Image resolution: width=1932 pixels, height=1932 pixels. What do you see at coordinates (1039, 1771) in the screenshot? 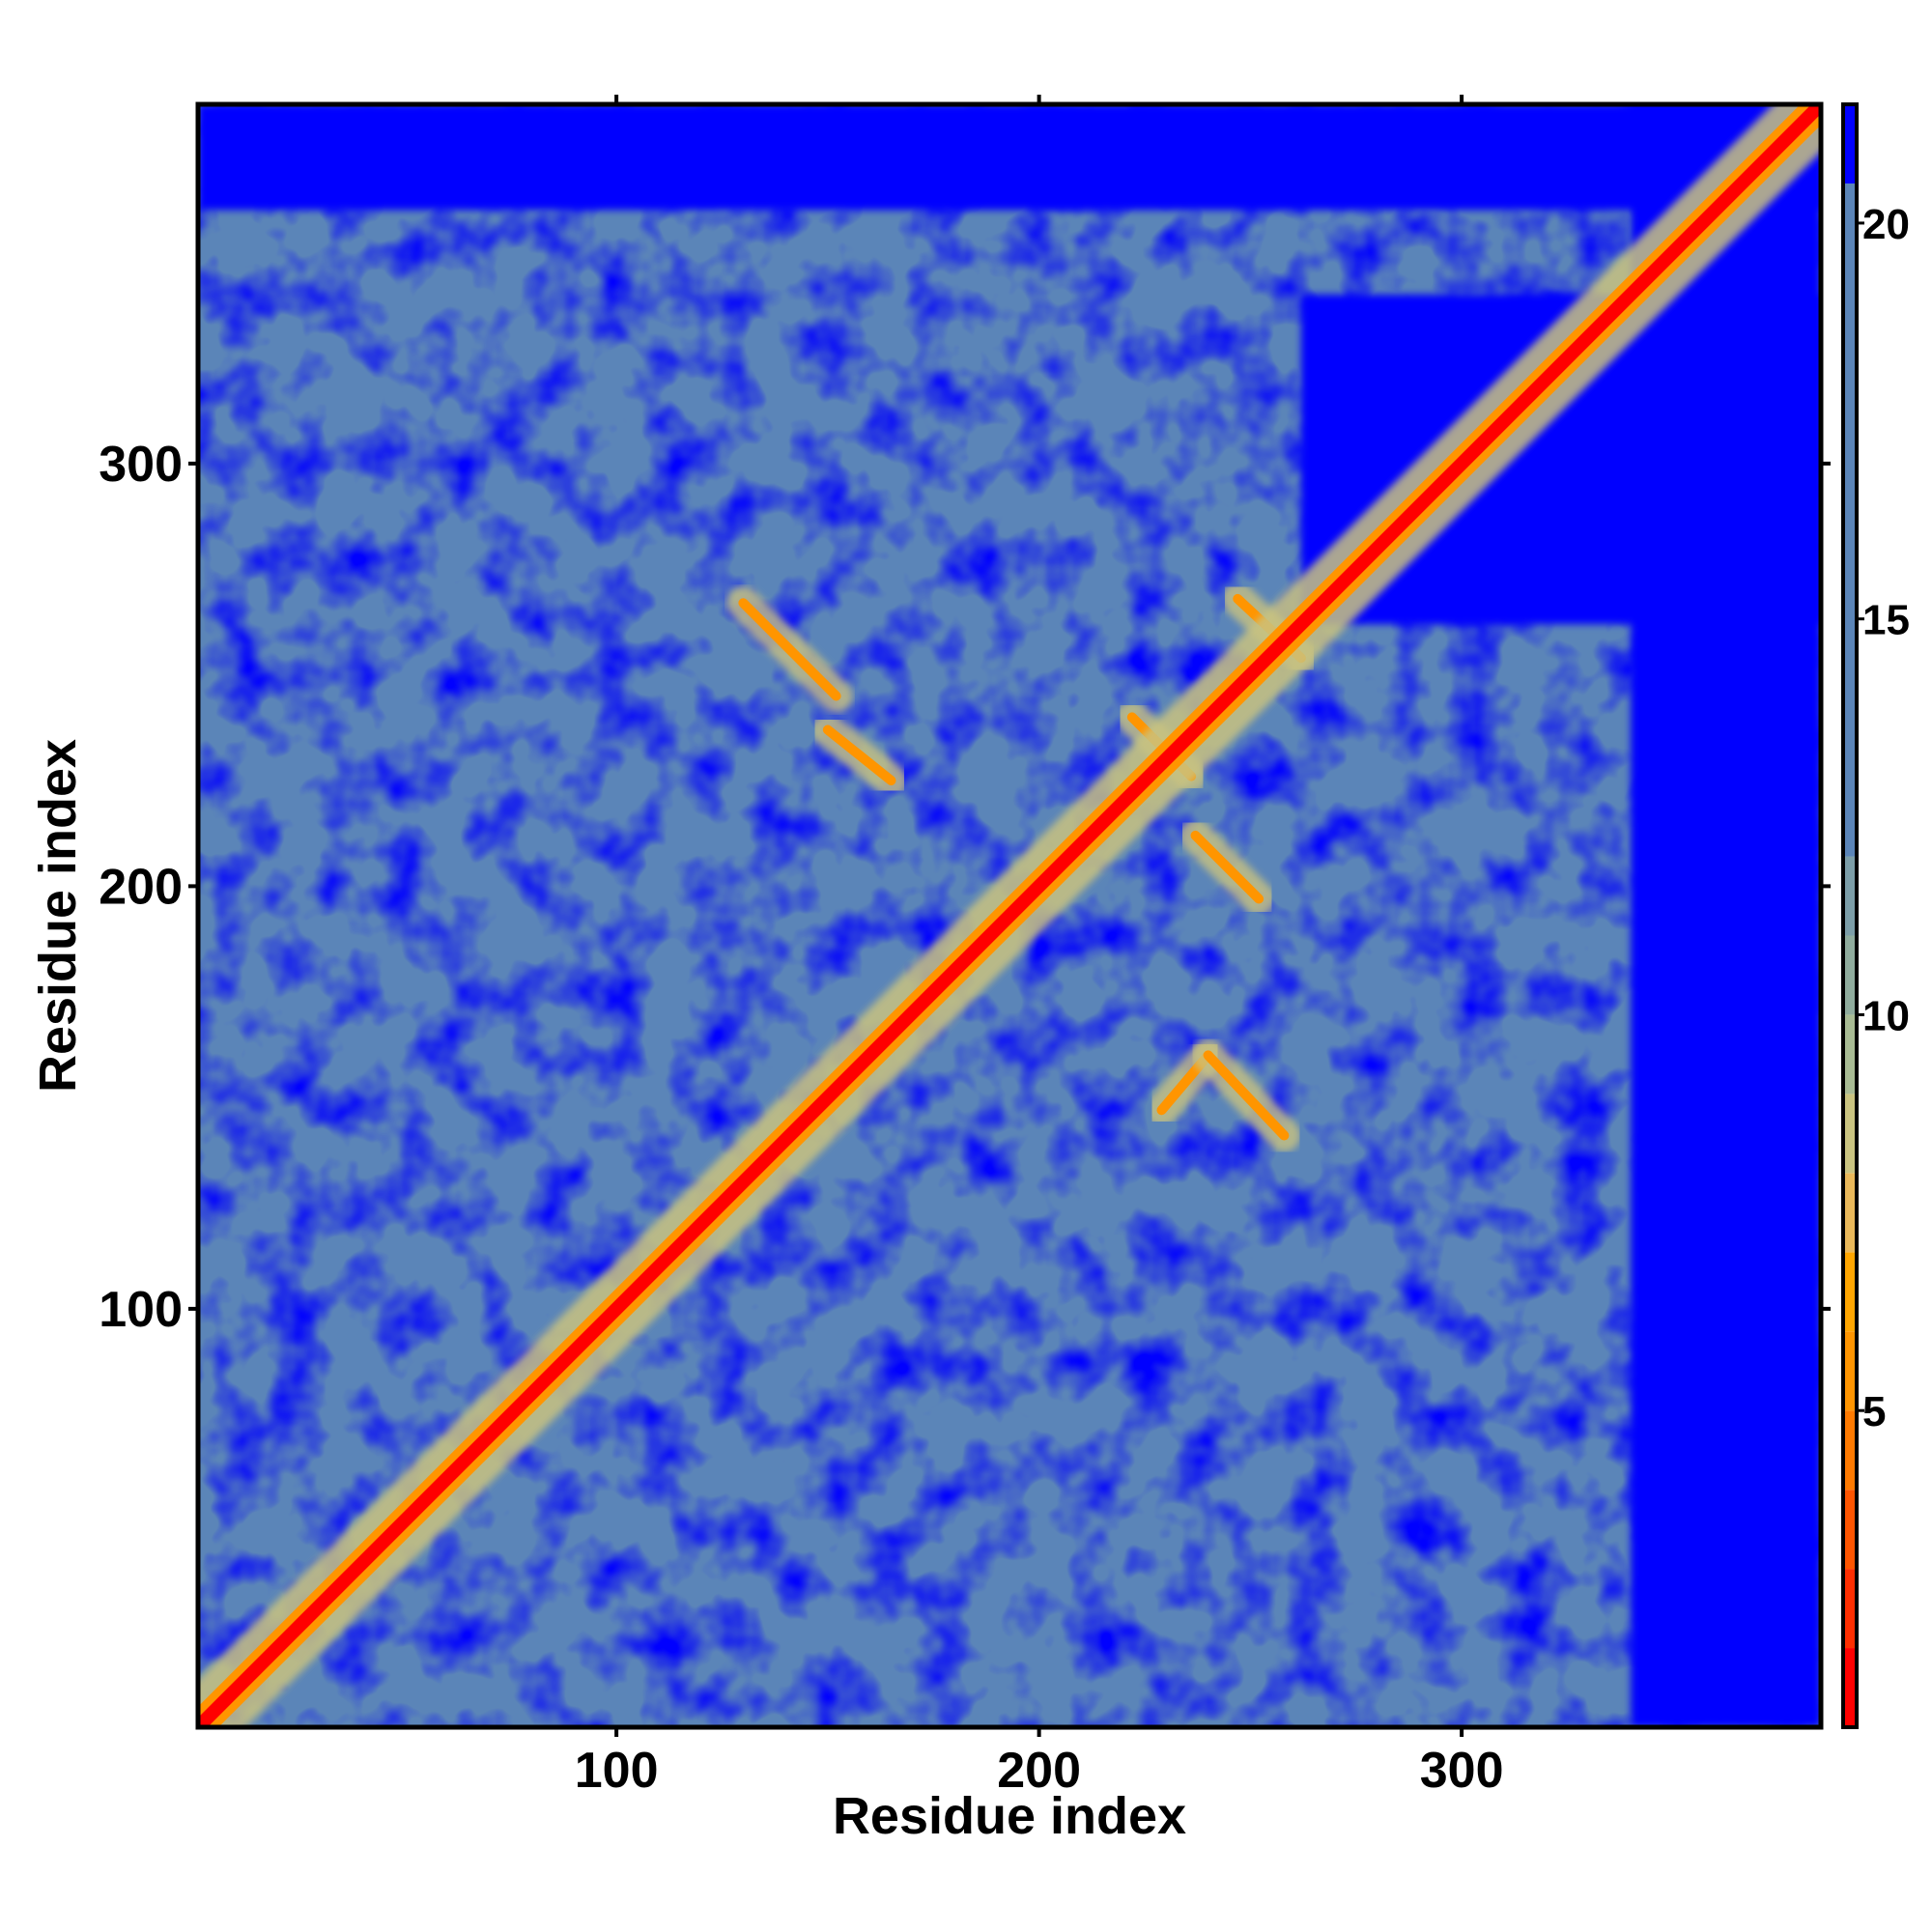
I see `x-tick-label-200: 200` at bounding box center [1039, 1771].